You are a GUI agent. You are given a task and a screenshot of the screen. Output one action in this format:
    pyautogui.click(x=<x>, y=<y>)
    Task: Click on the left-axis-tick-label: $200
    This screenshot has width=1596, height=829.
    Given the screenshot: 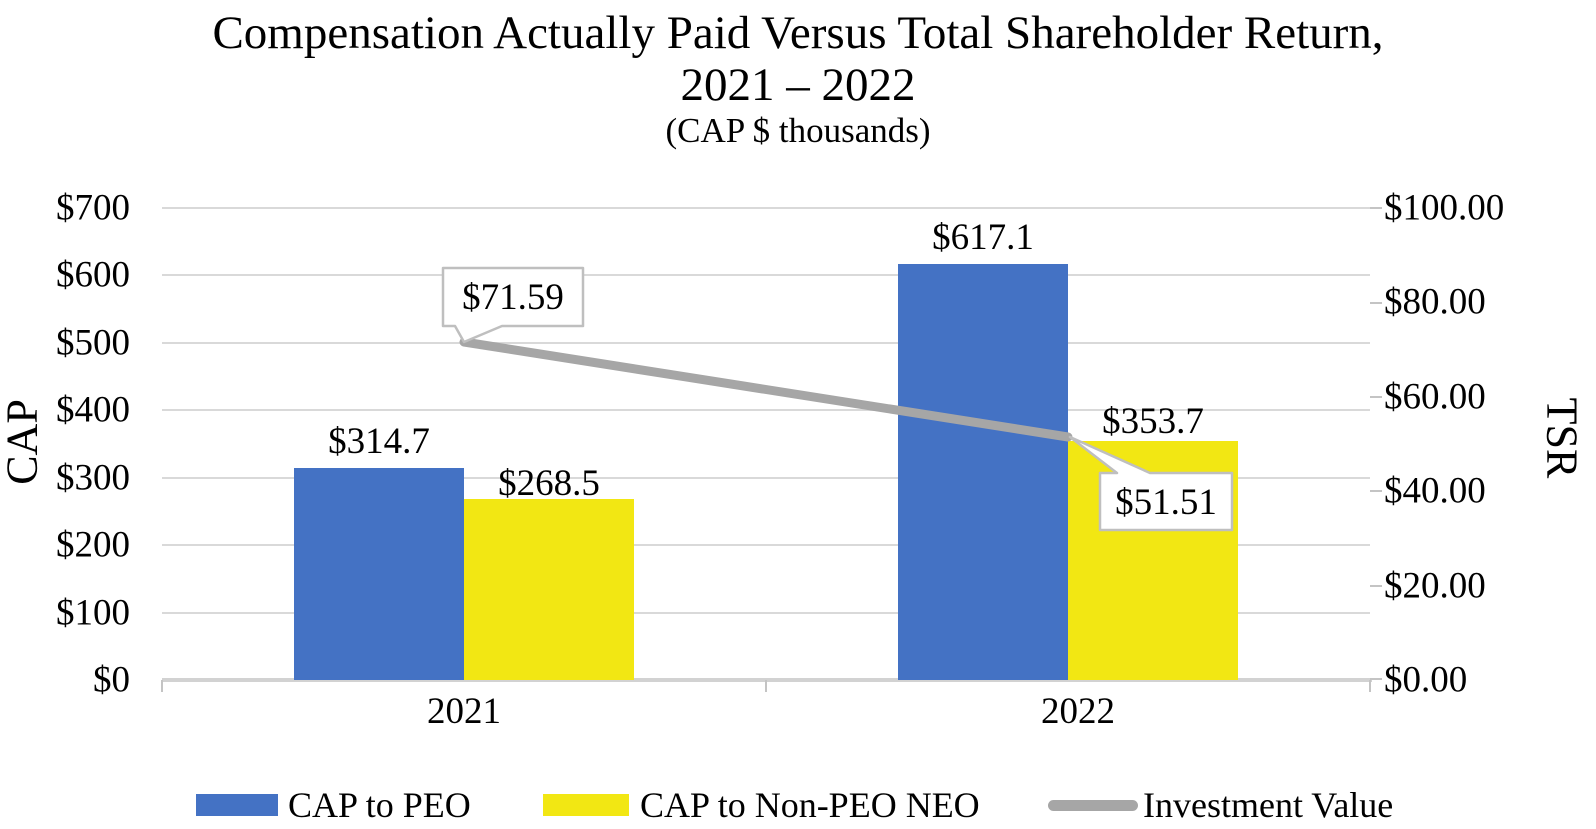 What is the action you would take?
    pyautogui.click(x=93, y=545)
    